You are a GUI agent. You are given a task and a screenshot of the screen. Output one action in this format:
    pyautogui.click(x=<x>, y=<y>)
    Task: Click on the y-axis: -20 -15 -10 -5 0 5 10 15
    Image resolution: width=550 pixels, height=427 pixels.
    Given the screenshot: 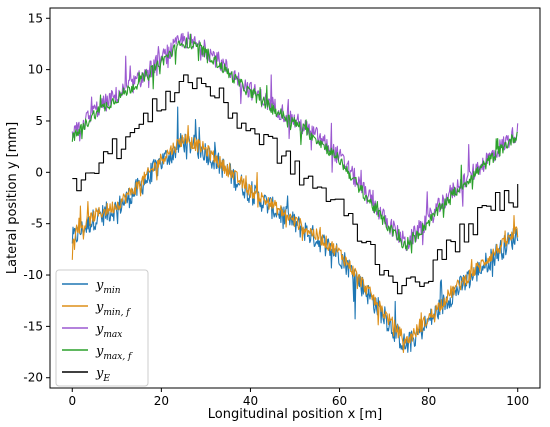 What is the action you would take?
    pyautogui.click(x=36, y=198)
    